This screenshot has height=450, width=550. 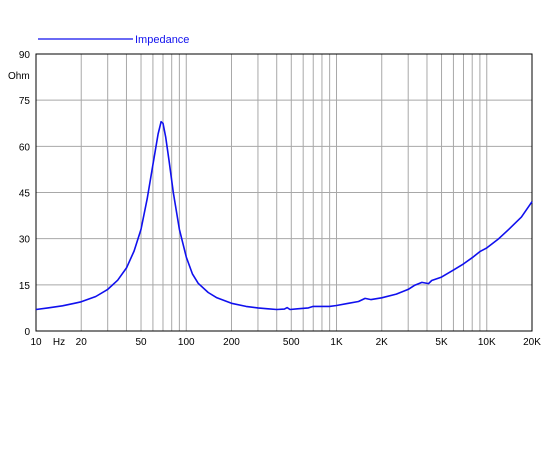 I want to click on x-tick-label: 200, so click(x=231, y=342).